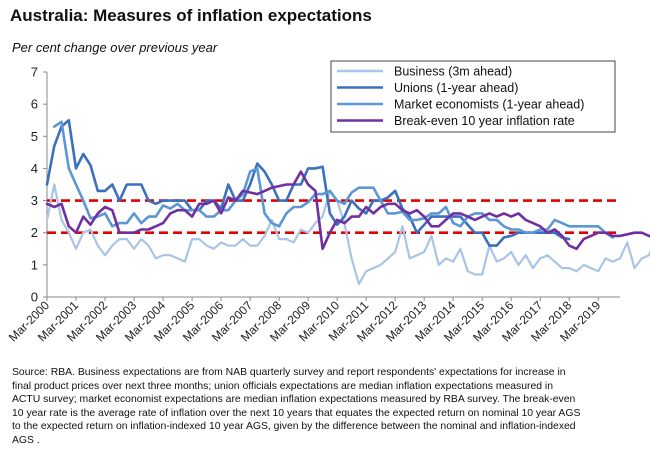  I want to click on legend-label: Market economists (1-year ahead), so click(489, 105).